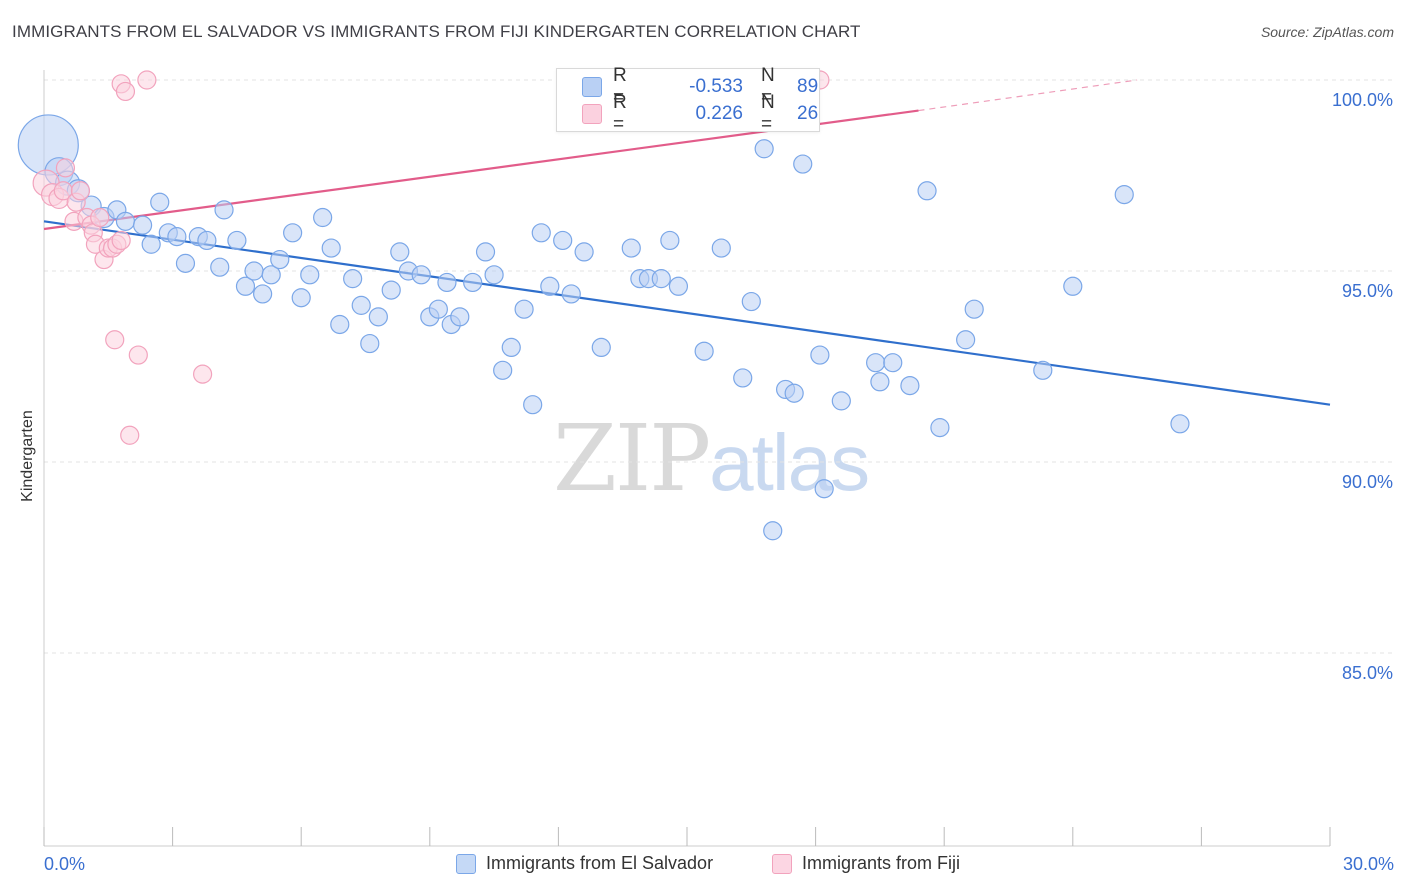 This screenshot has width=1406, height=892. Describe the element at coordinates (711, 458) in the screenshot. I see `watermark: ZIPatlas` at that location.